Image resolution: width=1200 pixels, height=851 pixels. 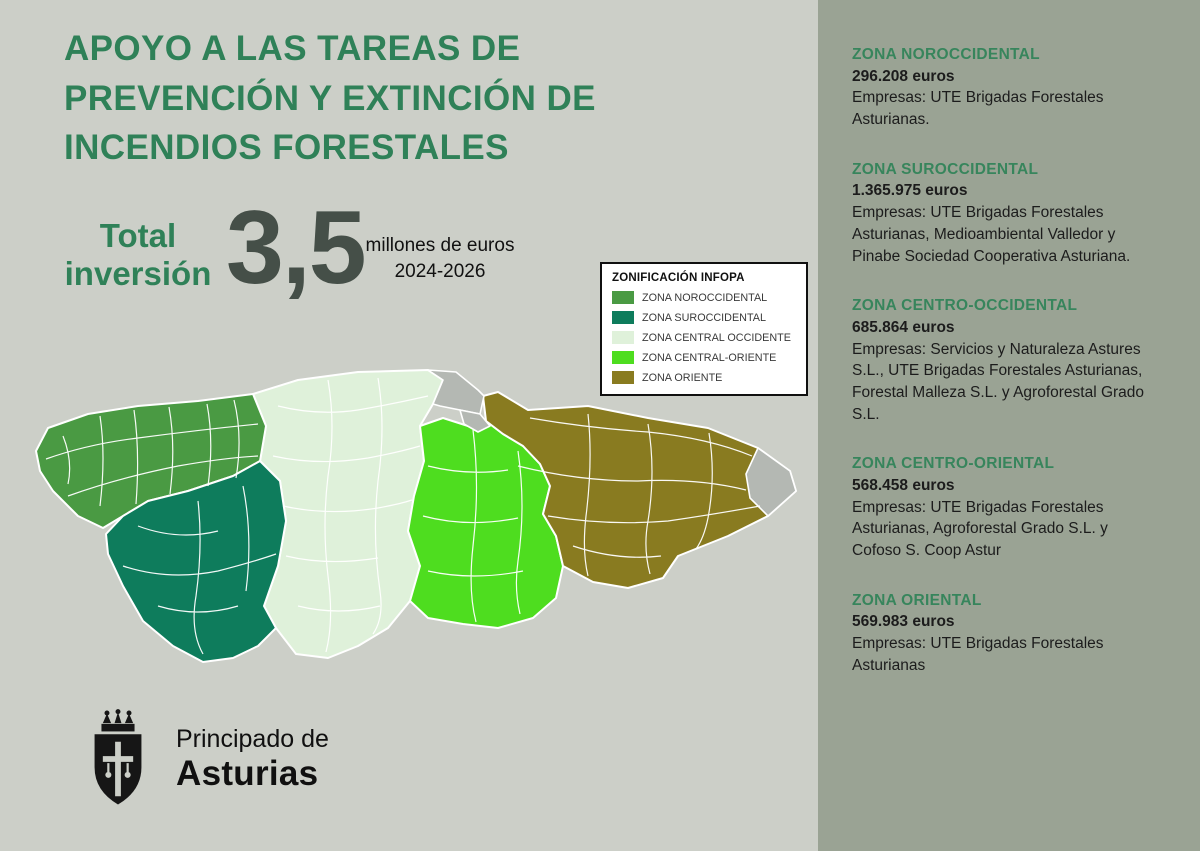 I want to click on logo-line2: Asturias, so click(x=247, y=773).